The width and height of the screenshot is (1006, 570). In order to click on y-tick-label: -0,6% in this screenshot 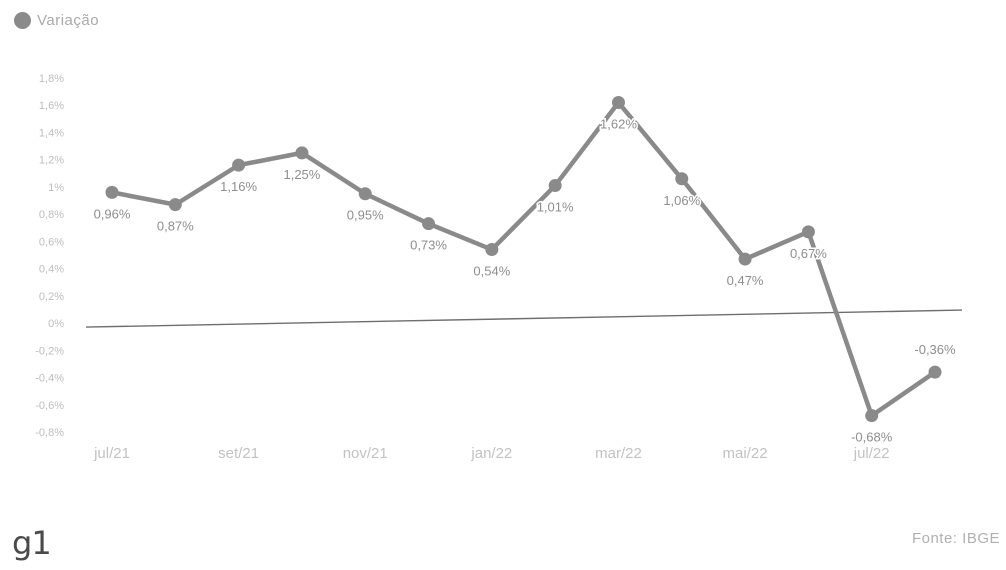, I will do `click(49, 406)`.